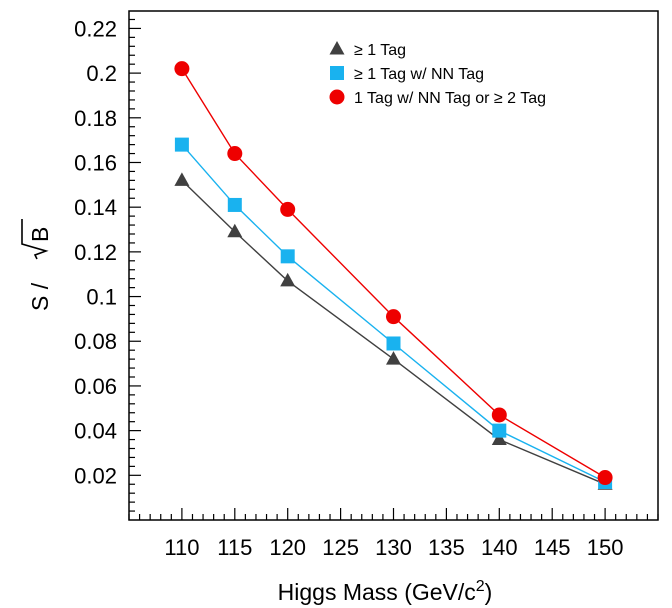  What do you see at coordinates (377, 592) in the screenshot?
I see `x-axis-title-text: Higgs Mass (GeV/c` at bounding box center [377, 592].